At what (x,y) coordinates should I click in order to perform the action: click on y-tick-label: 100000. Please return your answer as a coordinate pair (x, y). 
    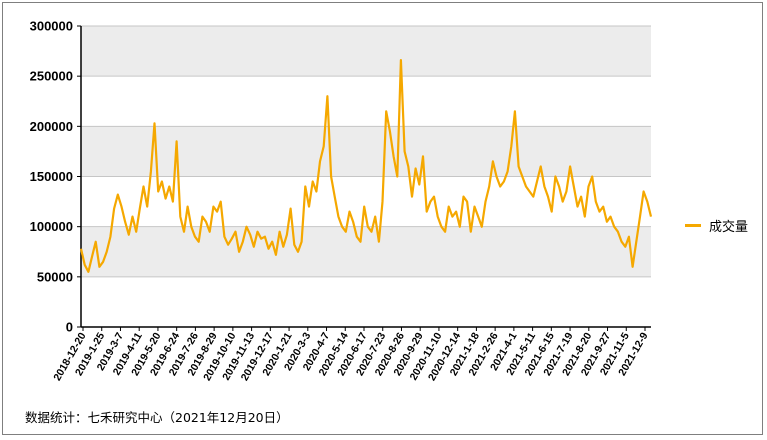
    Looking at the image, I should click on (51, 226).